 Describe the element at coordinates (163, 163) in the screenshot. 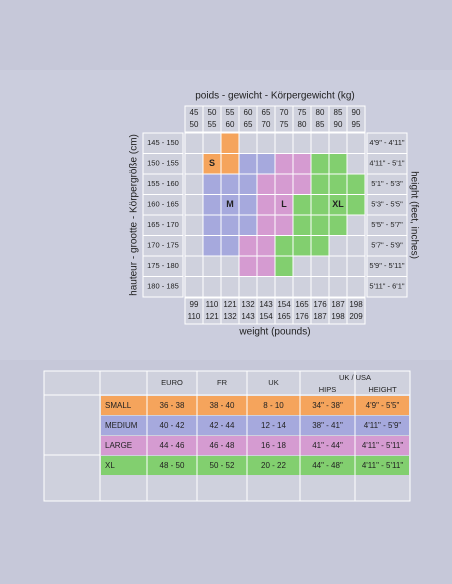

I see `cm-label: 150 - 155` at that location.